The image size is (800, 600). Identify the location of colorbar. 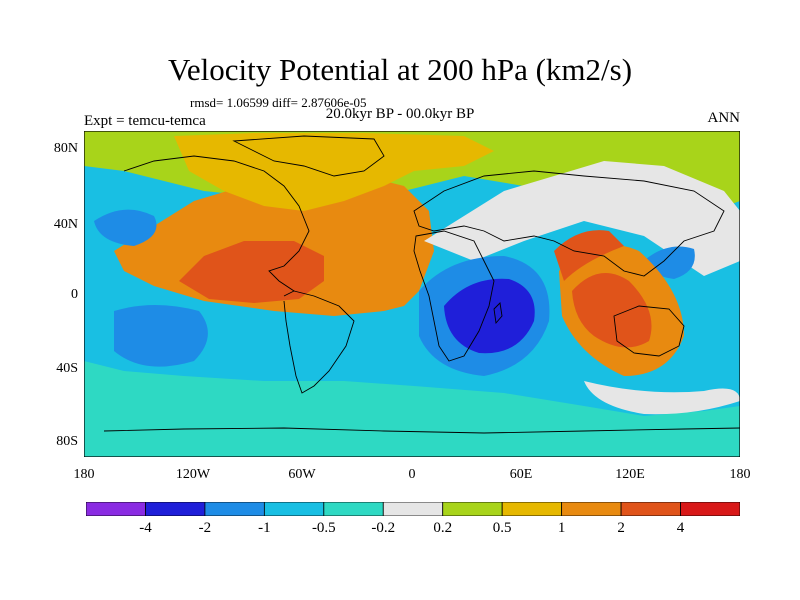
(413, 509).